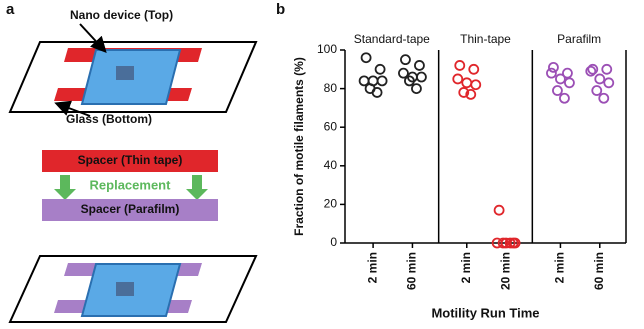 This screenshot has width=644, height=329. I want to click on label: Replacement, so click(131, 184).